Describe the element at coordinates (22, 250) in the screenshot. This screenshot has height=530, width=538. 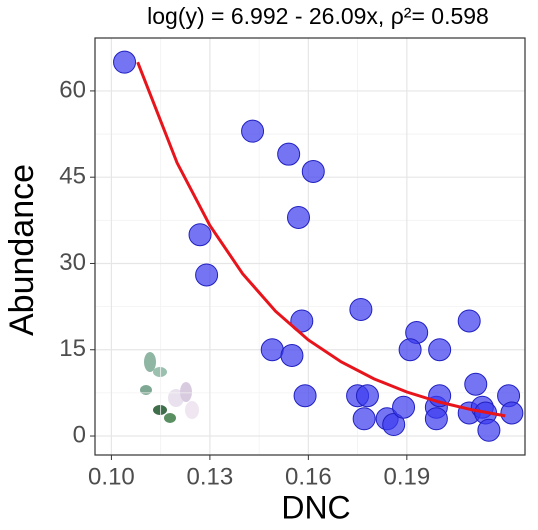
I see `y-axis-label: Abundance` at that location.